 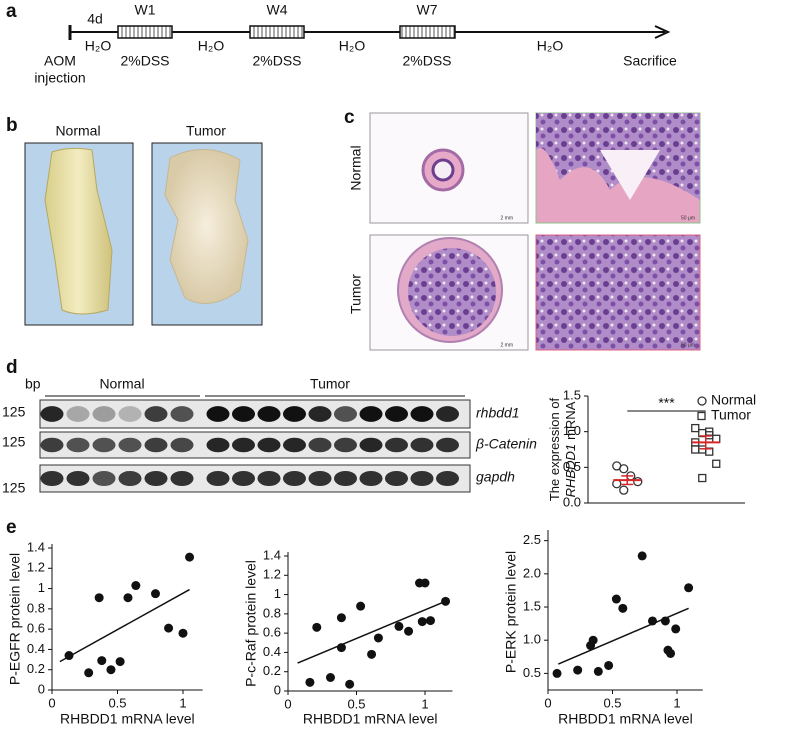 What do you see at coordinates (511, 612) in the screenshot?
I see `y-axis-label: P-ERK protein level` at bounding box center [511, 612].